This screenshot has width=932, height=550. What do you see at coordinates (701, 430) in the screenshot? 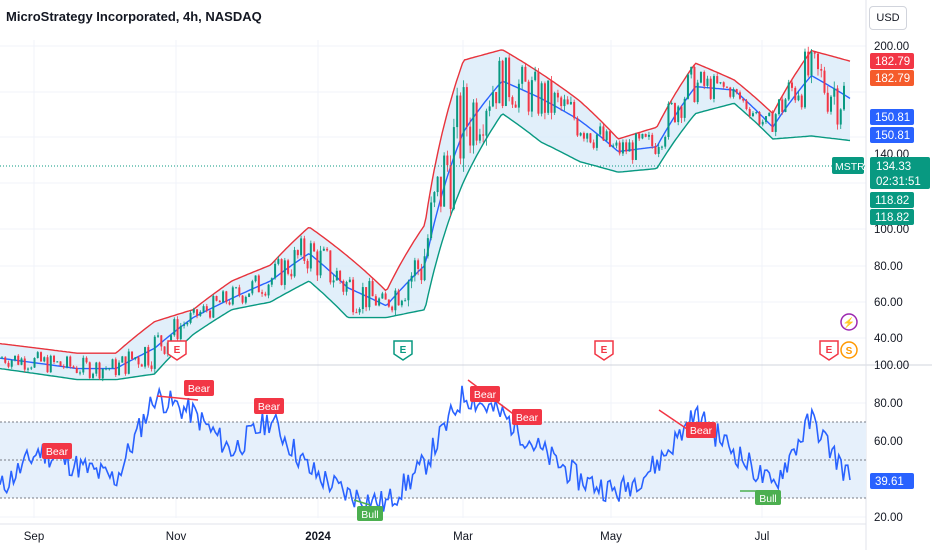
I see `divergence-label-bear-6: Bear` at bounding box center [701, 430].